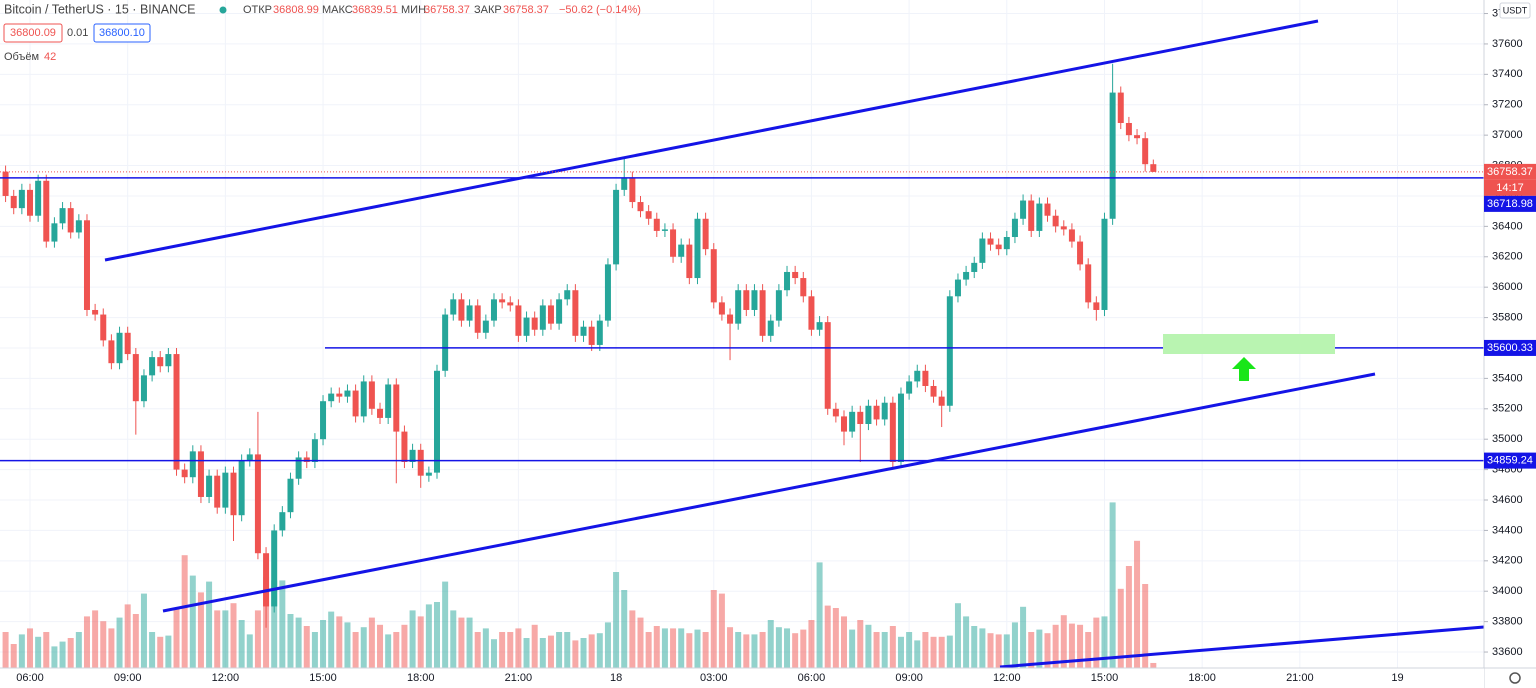 The width and height of the screenshot is (1536, 688). What do you see at coordinates (1249, 344) in the screenshot?
I see `target-zone` at bounding box center [1249, 344].